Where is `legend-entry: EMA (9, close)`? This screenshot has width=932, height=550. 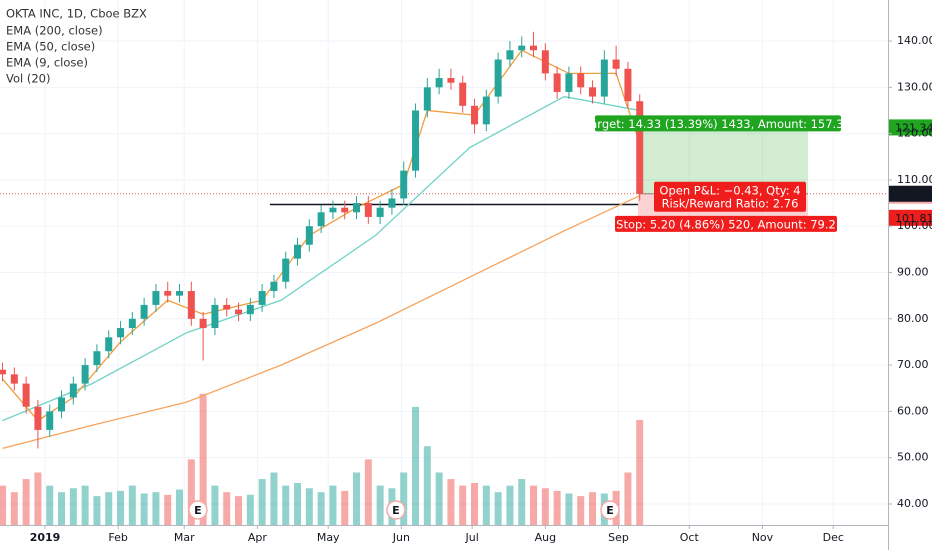
legend-entry: EMA (9, close) is located at coordinates (47, 63).